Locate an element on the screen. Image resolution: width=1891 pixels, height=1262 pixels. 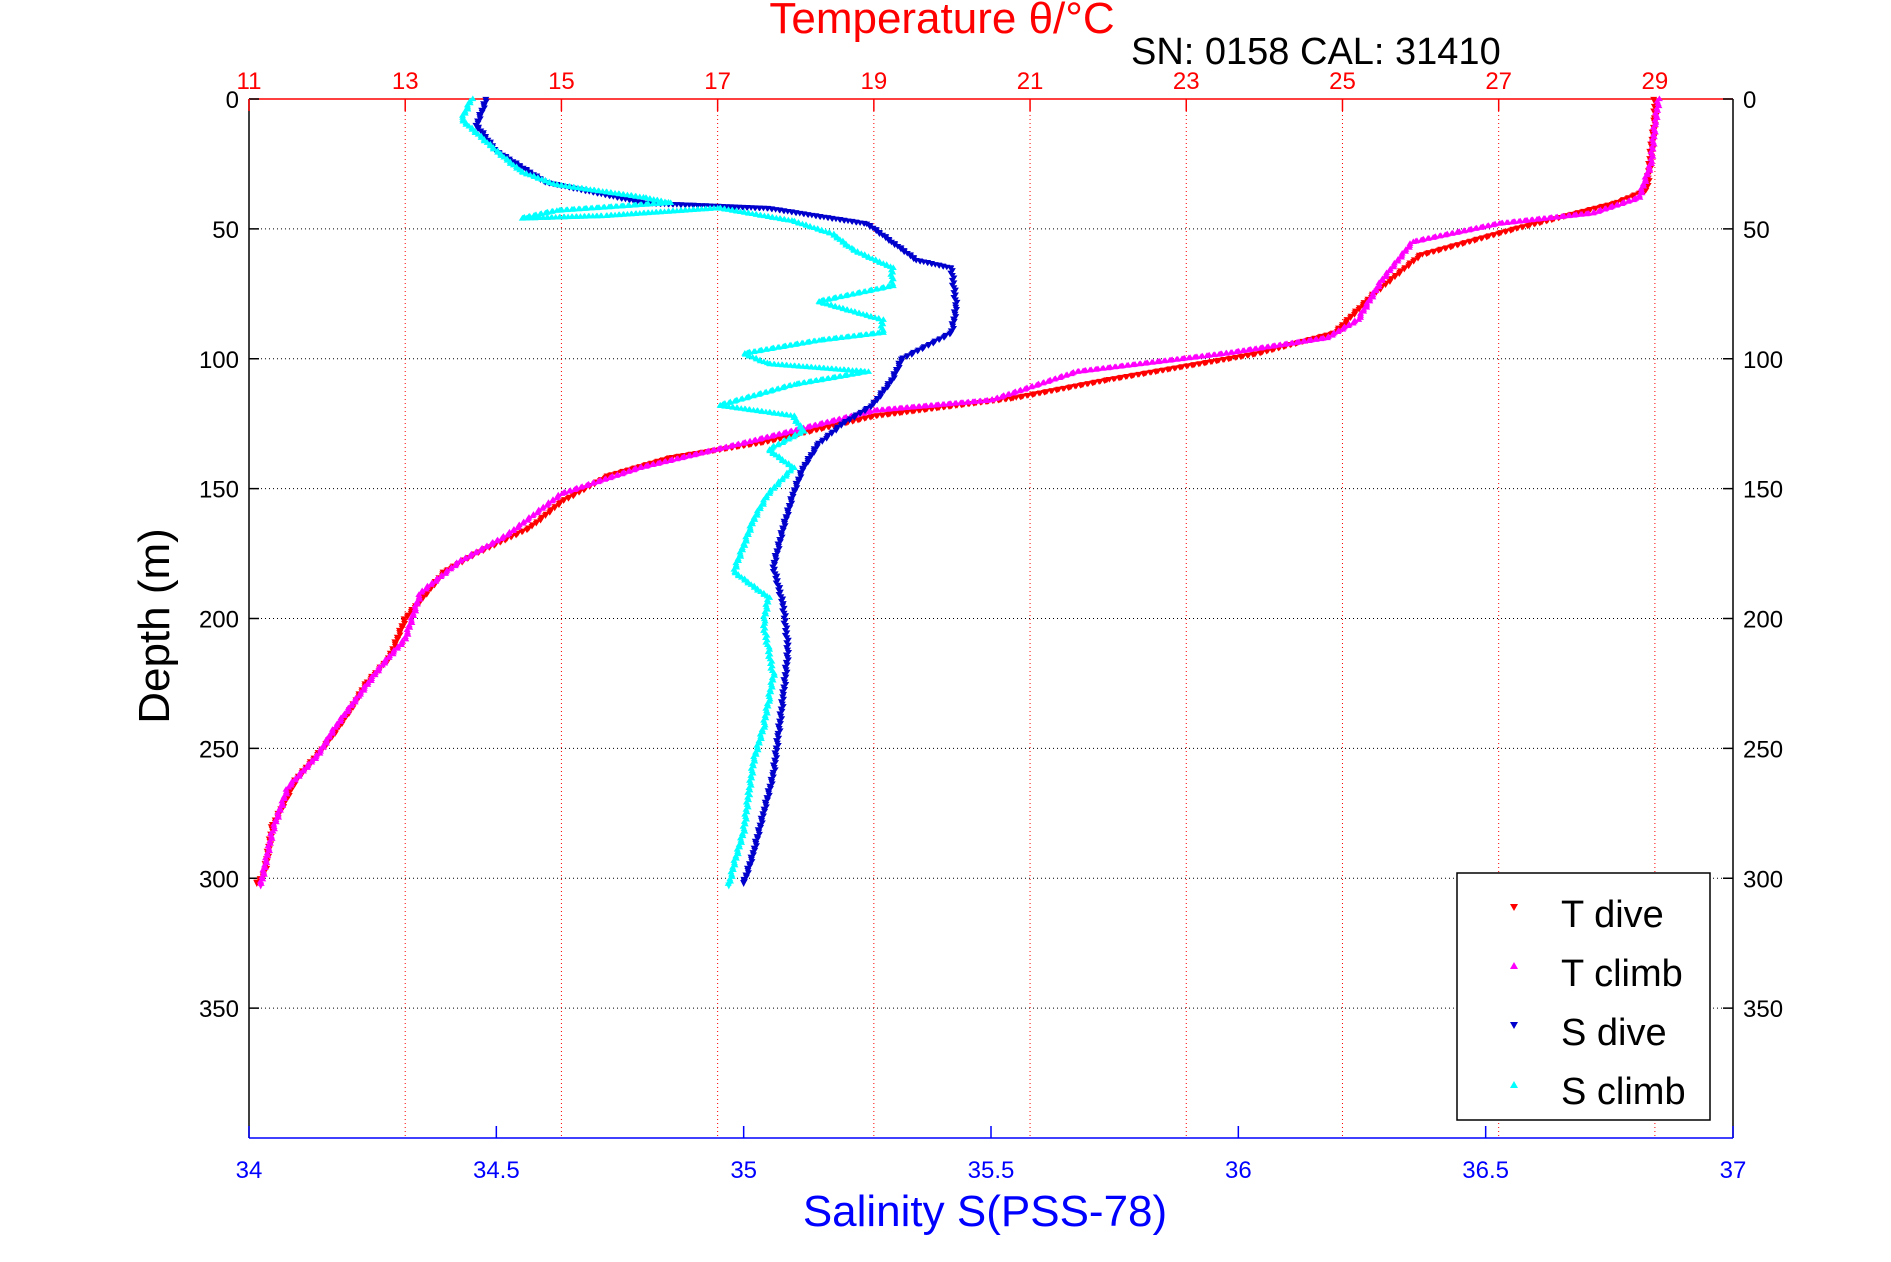
legend-box is located at coordinates (1583, 996).